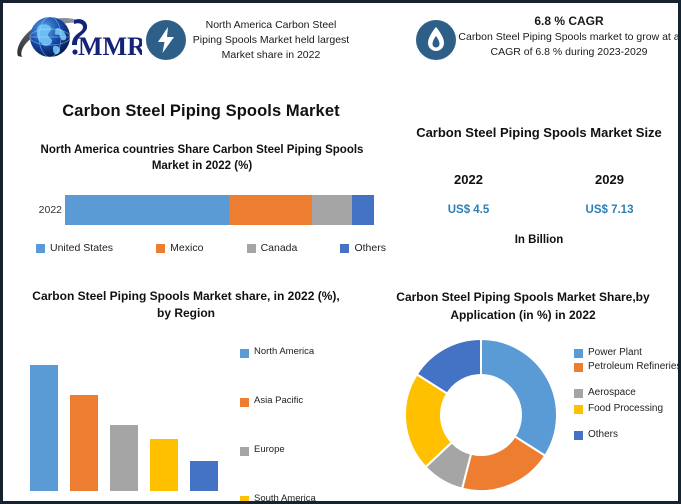 Image resolution: width=681 pixels, height=504 pixels. What do you see at coordinates (300, 419) in the screenshot?
I see `legend-item: Asia Pacific` at bounding box center [300, 419].